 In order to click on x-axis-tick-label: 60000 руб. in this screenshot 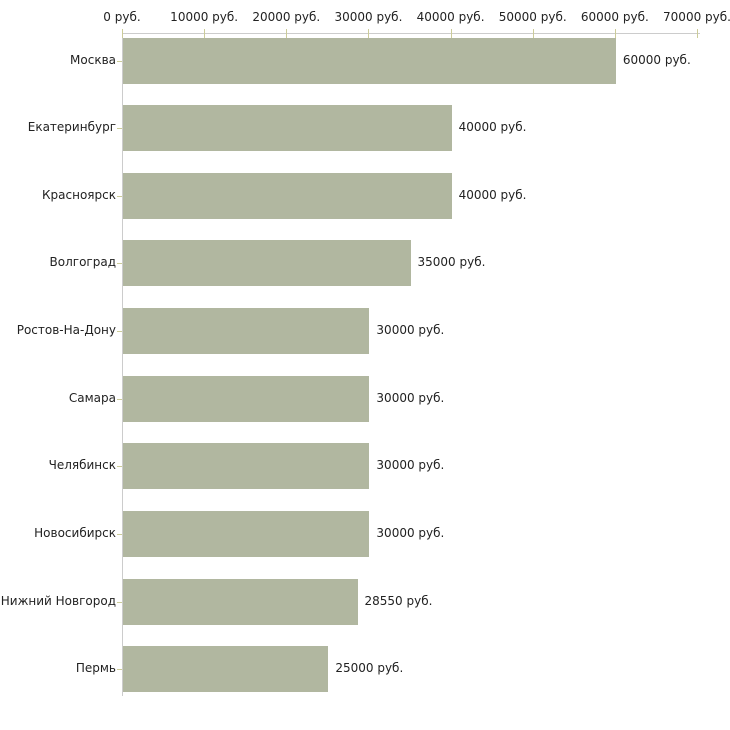, I will do `click(614, 17)`.